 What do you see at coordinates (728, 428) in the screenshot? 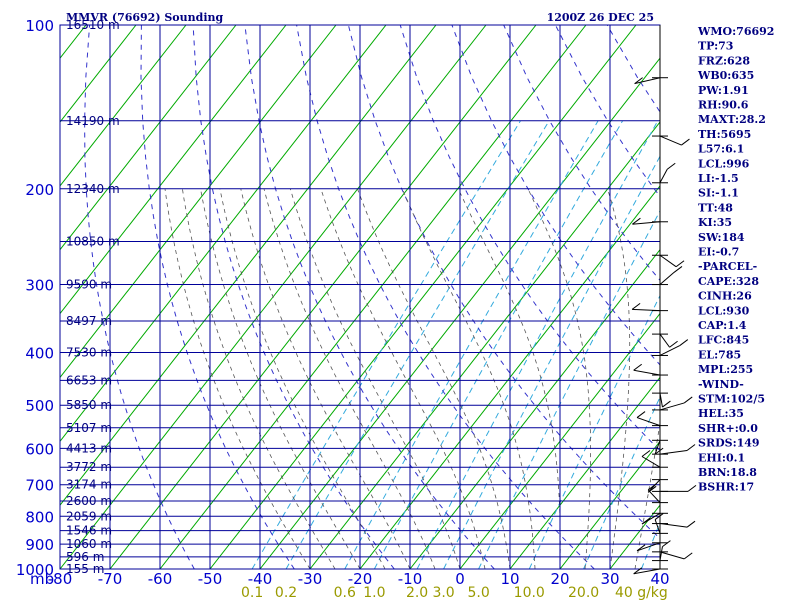
I see `index-item: SHR+:0.0` at bounding box center [728, 428].